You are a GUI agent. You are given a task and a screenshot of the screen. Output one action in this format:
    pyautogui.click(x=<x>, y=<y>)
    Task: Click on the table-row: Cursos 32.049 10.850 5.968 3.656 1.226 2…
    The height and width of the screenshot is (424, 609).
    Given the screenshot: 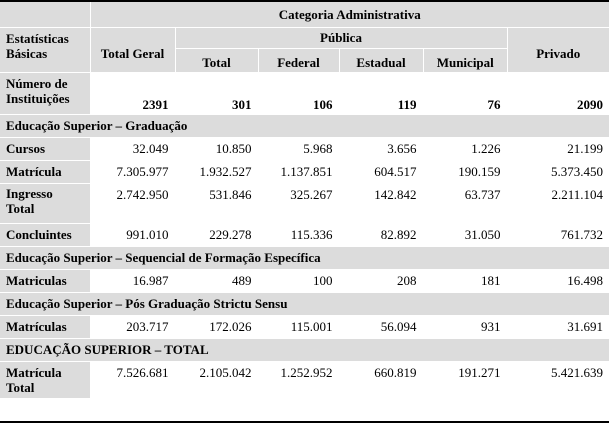 What is the action you would take?
    pyautogui.click(x=304, y=149)
    